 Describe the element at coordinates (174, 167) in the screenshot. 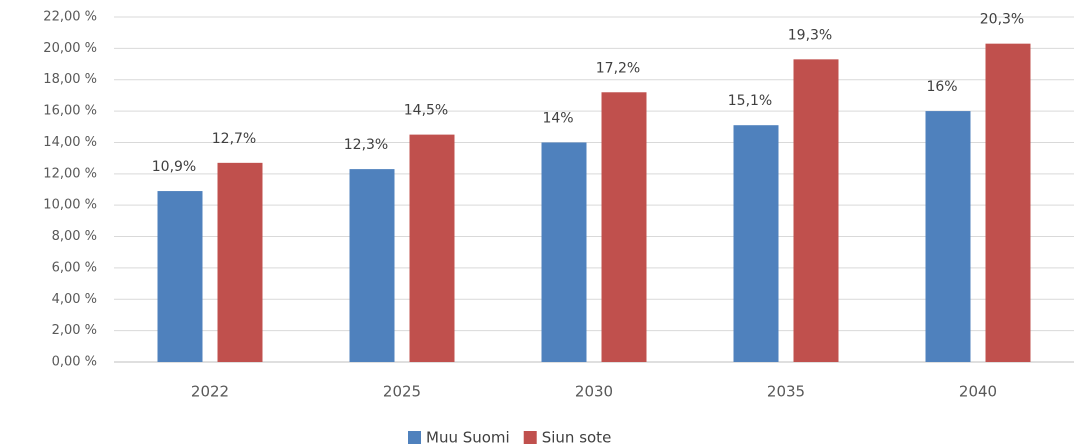

I see `data-label: 10,9%` at that location.